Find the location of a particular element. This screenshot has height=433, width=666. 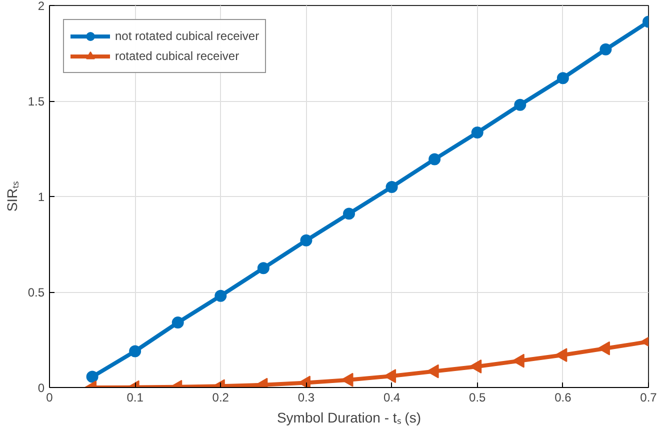

x-tick-label: 0.2 is located at coordinates (221, 397).